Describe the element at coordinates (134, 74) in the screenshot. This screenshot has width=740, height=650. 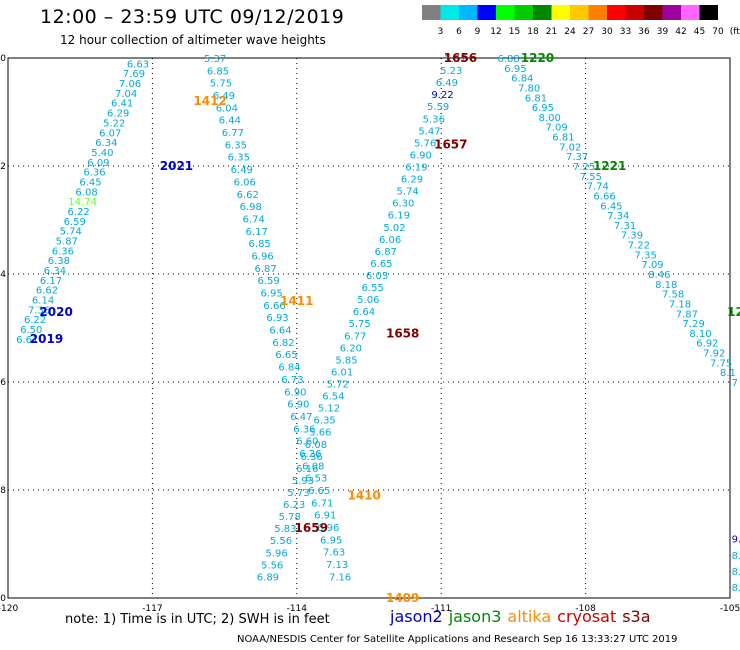
I see `wave-height-value: 7.69` at that location.